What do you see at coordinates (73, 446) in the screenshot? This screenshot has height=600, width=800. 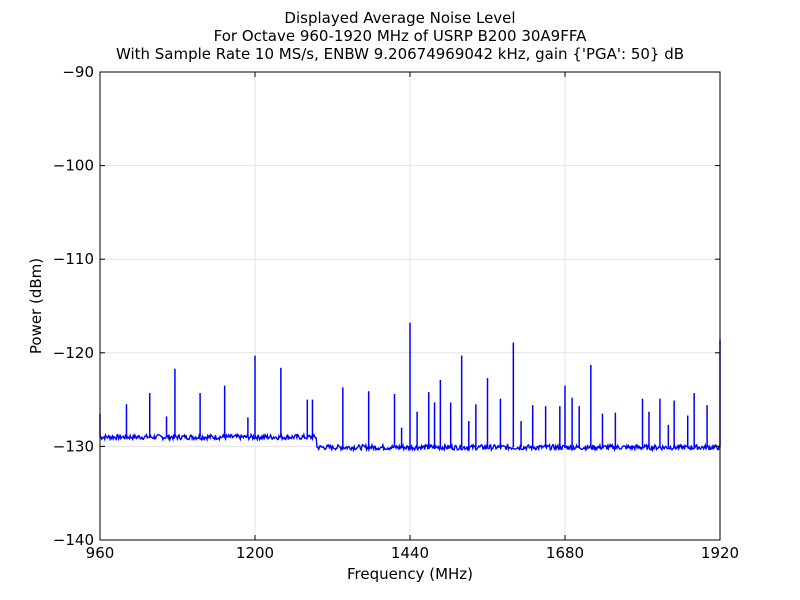 I see `y-tick-label: −130` at bounding box center [73, 446].